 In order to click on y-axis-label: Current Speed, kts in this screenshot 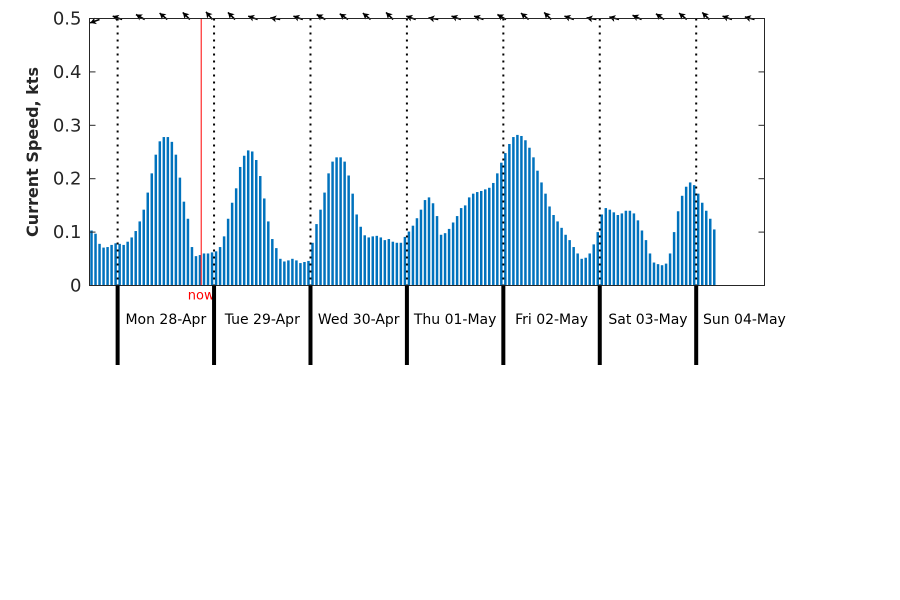, I will do `click(32, 152)`.